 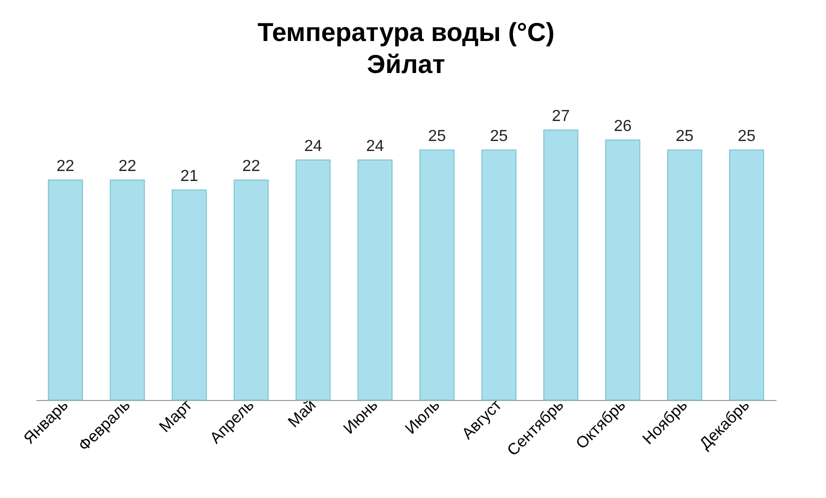 I want to click on data-label: 26, so click(x=623, y=126).